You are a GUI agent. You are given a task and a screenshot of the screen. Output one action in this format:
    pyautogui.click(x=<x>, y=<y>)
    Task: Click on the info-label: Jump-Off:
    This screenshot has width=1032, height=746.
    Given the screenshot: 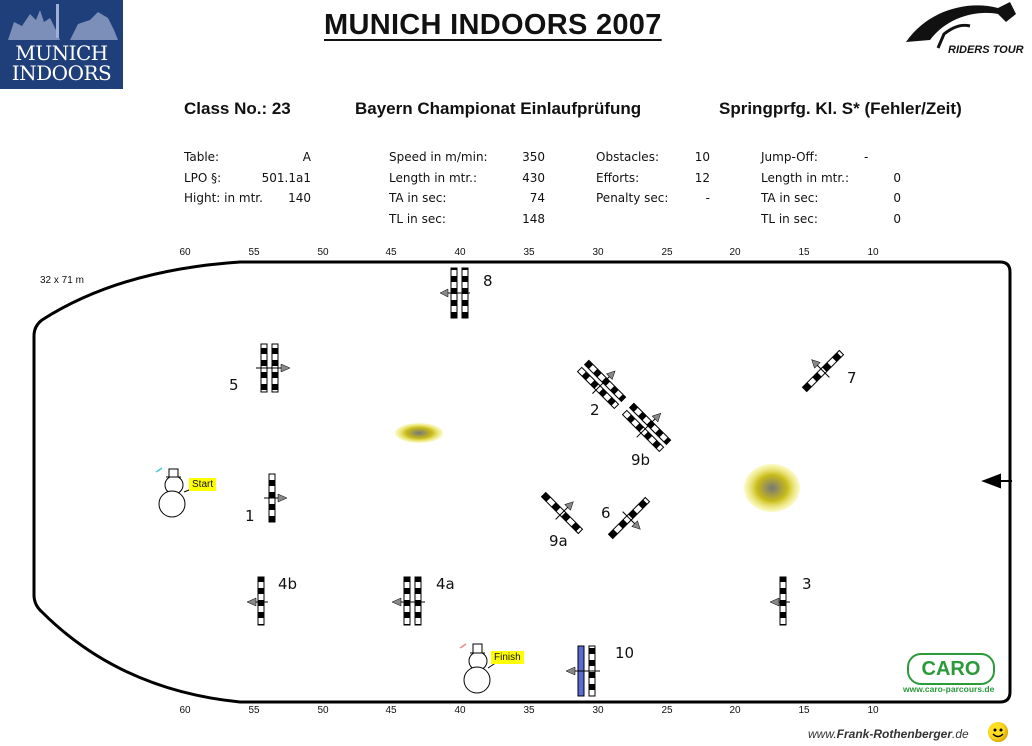 What is the action you would take?
    pyautogui.click(x=789, y=157)
    